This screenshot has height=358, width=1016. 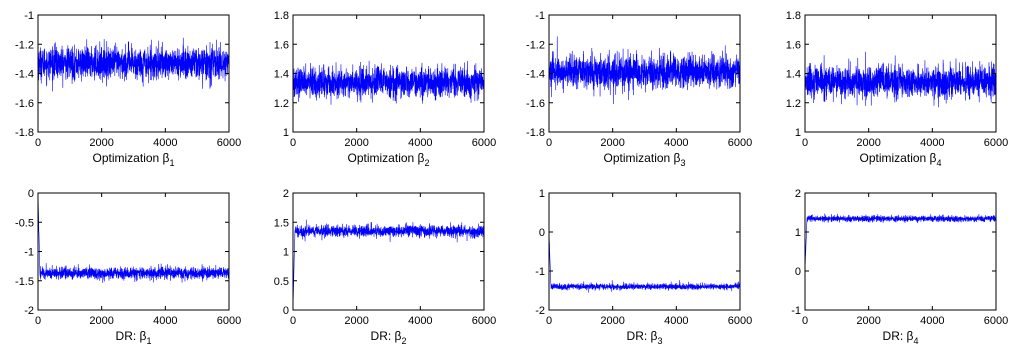 I want to click on x-axis-label: Optimization β3, so click(x=645, y=159).